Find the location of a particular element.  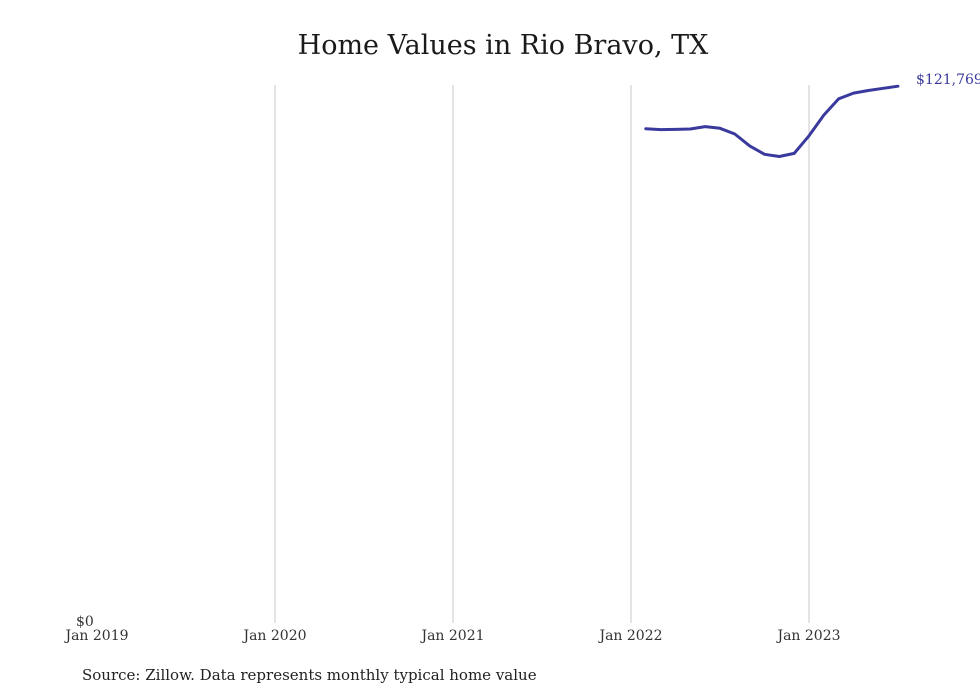

data-labels: $121,769 is located at coordinates (948, 80).